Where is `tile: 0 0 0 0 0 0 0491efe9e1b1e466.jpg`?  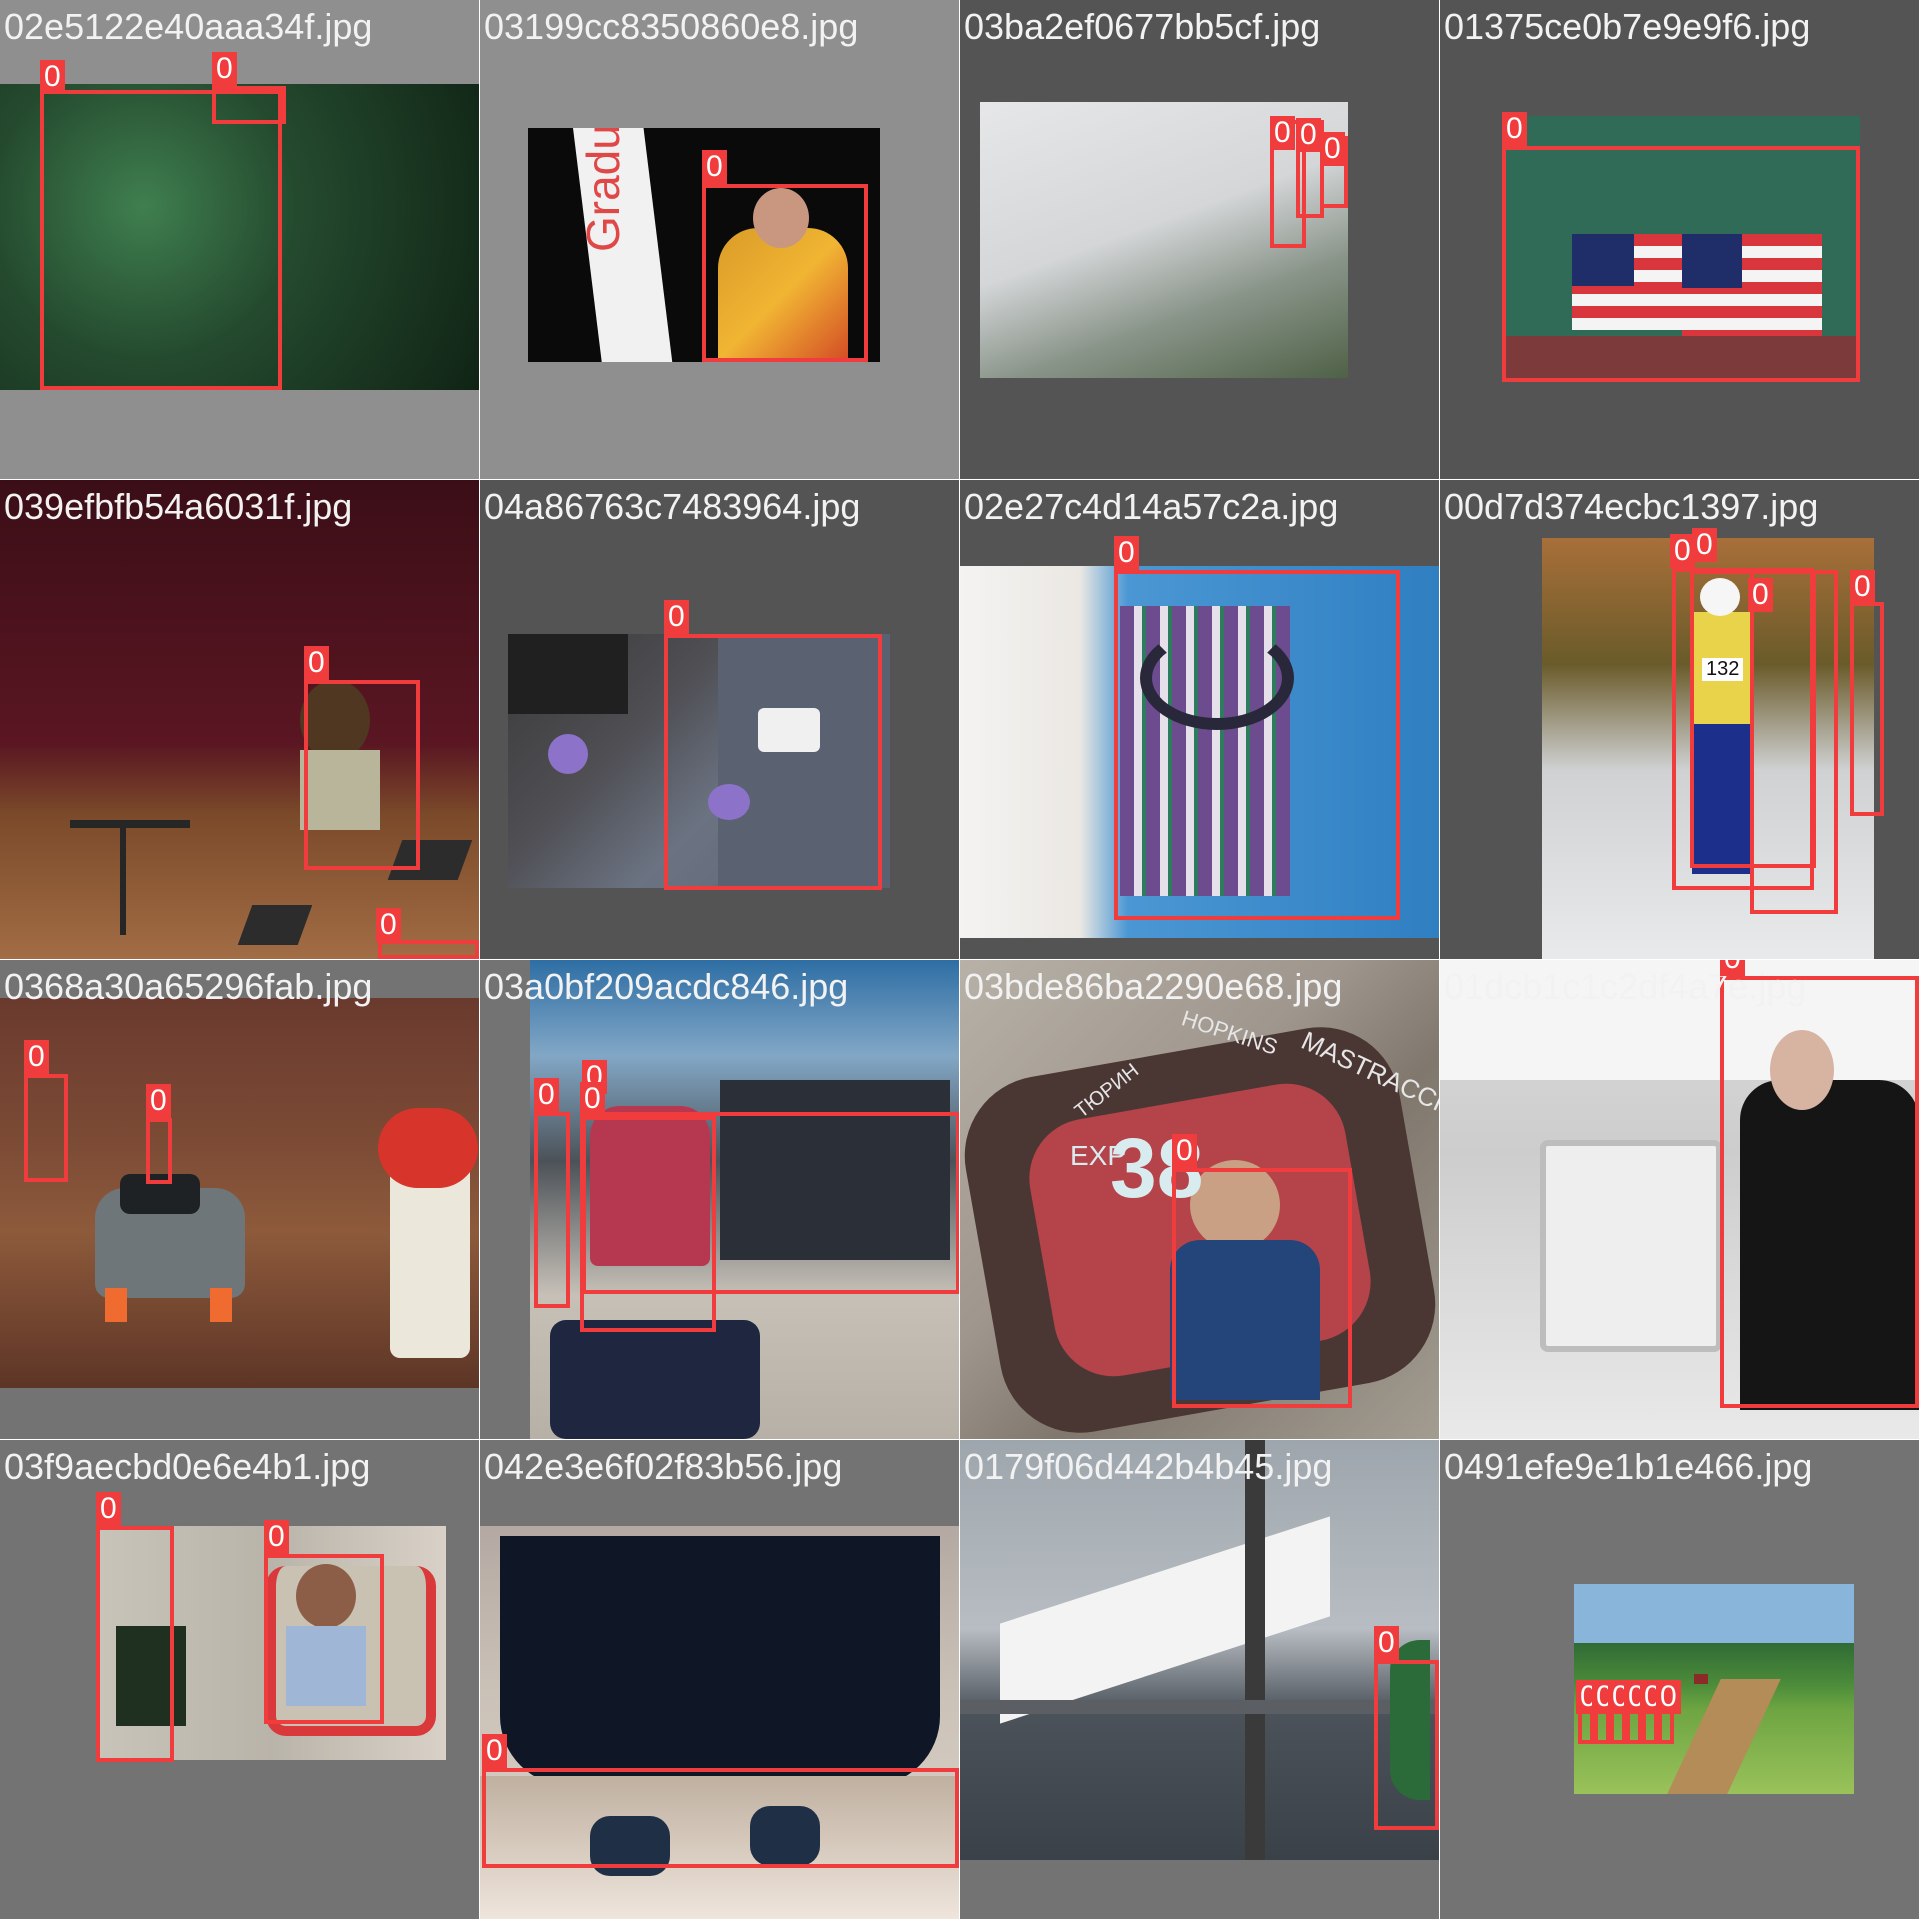
tile: 0 0 0 0 0 0 0491efe9e1b1e466.jpg is located at coordinates (1679, 1679).